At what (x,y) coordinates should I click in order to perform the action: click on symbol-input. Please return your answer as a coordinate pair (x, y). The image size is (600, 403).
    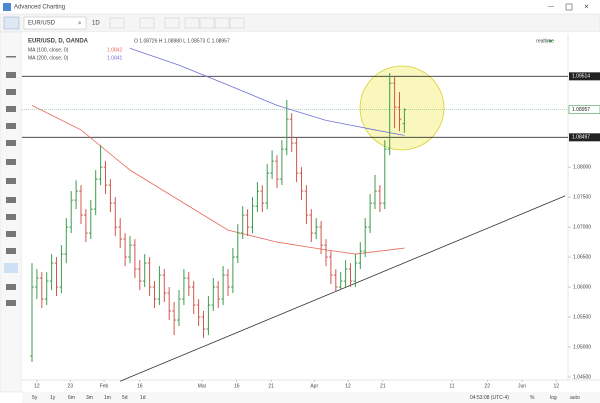
    Looking at the image, I should click on (55, 23).